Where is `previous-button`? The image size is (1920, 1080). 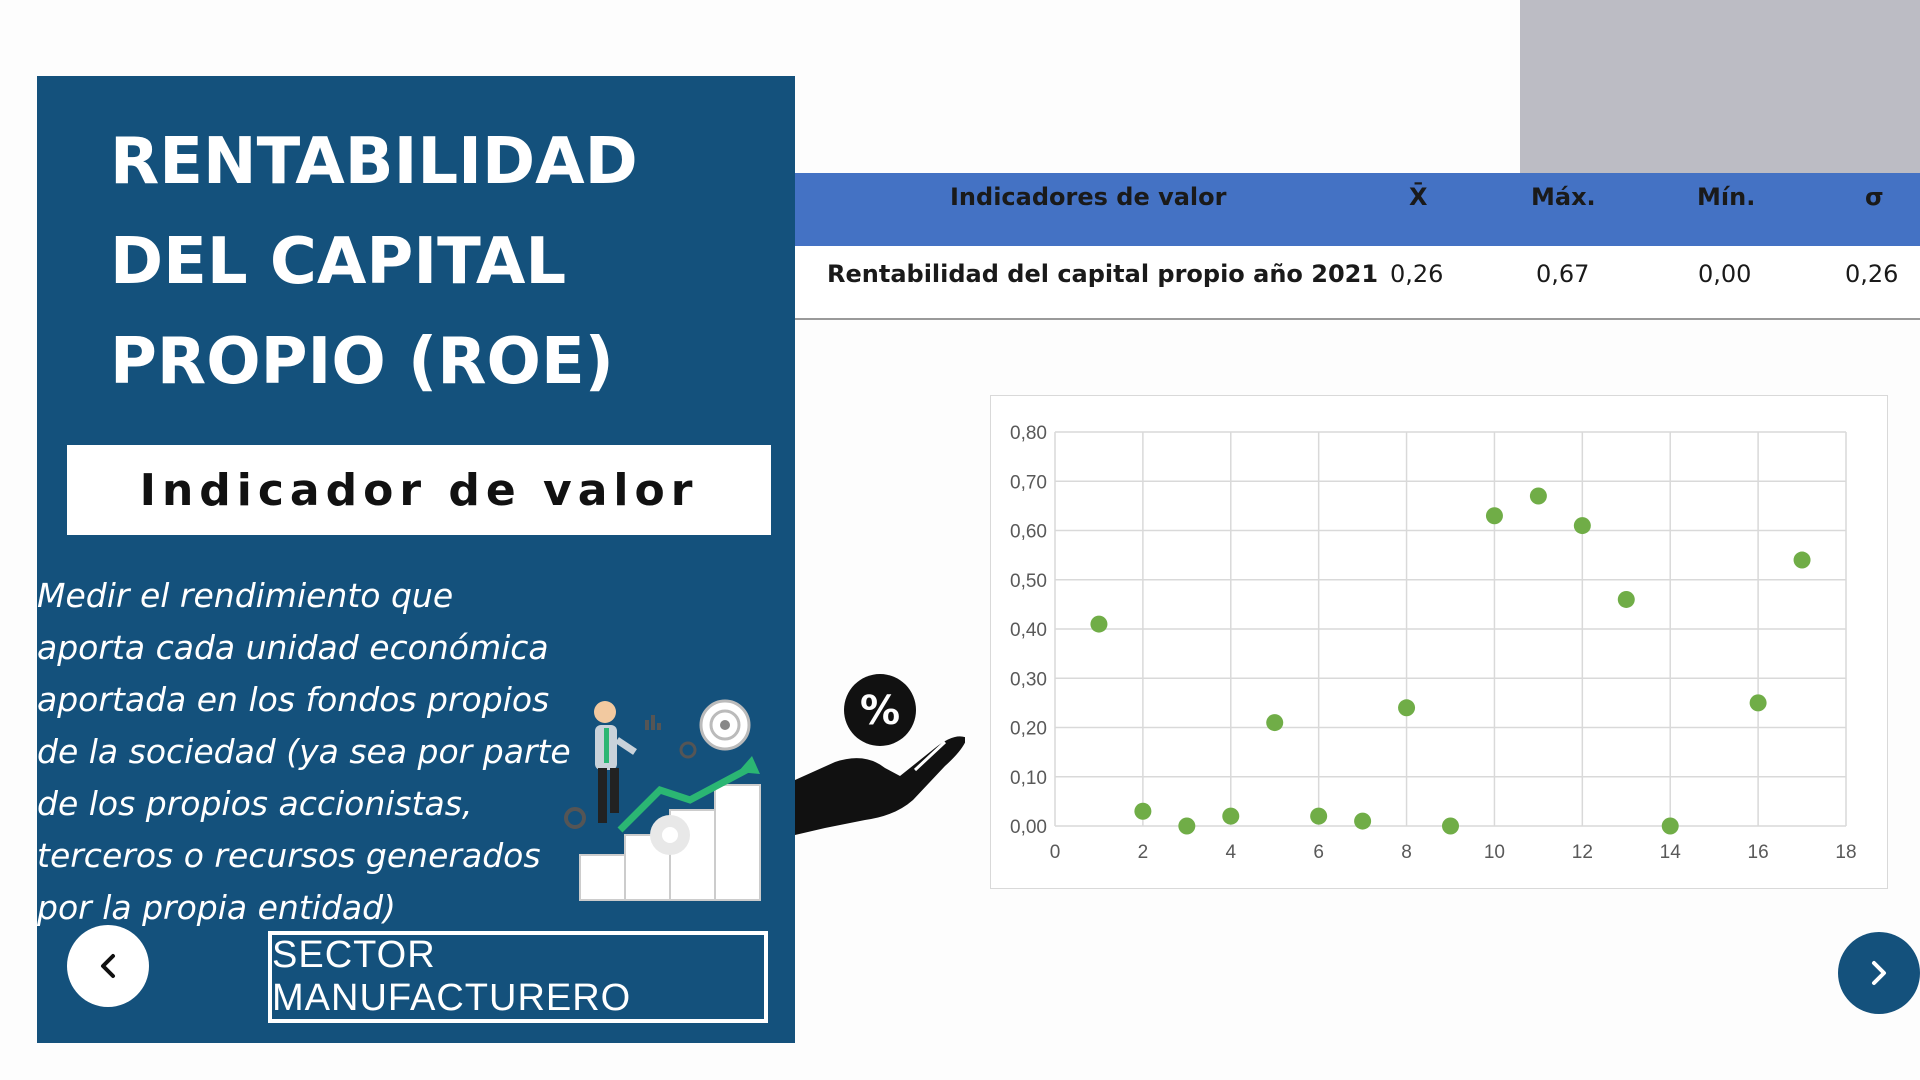 previous-button is located at coordinates (108, 966).